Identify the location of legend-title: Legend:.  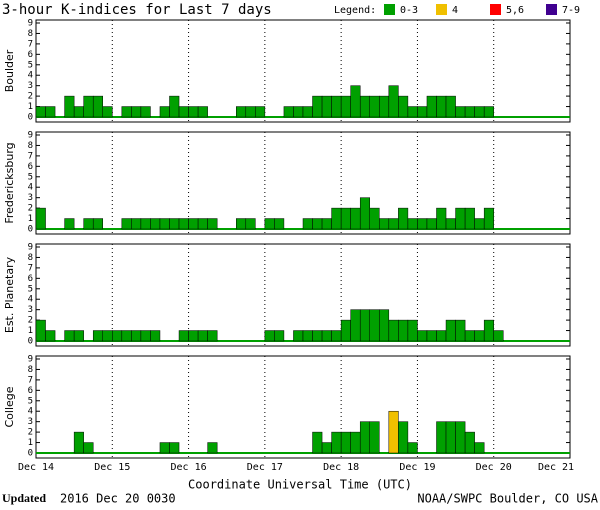
(355, 10).